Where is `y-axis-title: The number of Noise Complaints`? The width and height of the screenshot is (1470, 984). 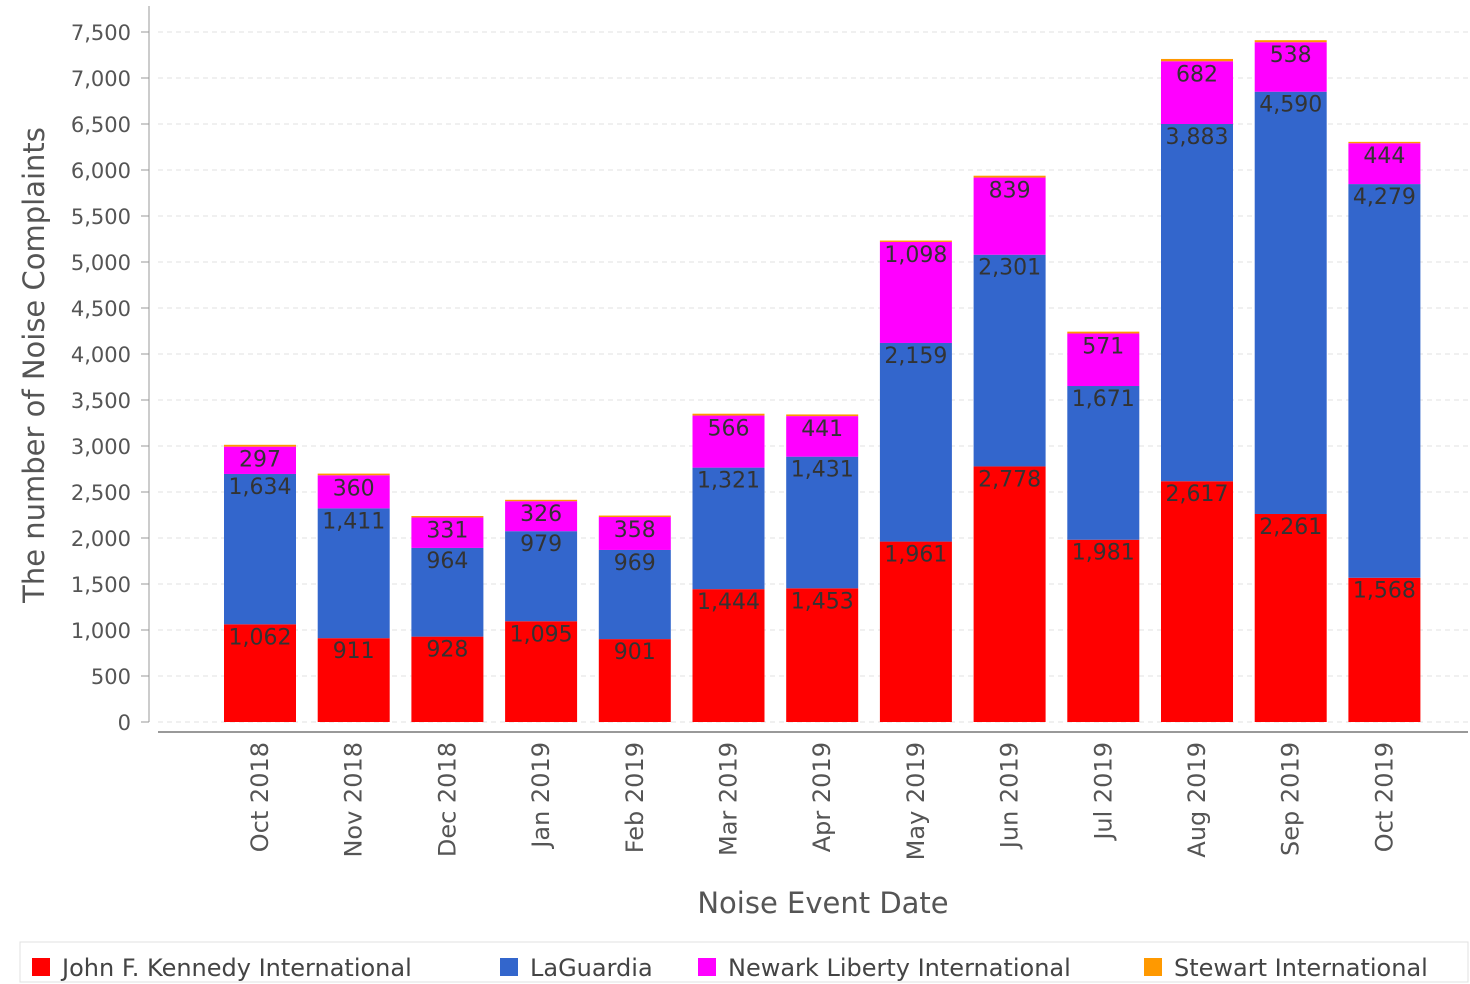
y-axis-title: The number of Noise Complaints is located at coordinates (34, 365).